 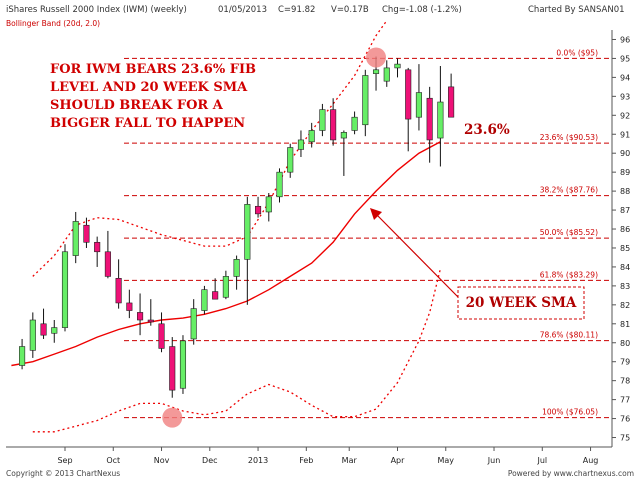 I want to click on indicator-label: Bollinger Band (20d, 2.0), so click(x=53, y=23).